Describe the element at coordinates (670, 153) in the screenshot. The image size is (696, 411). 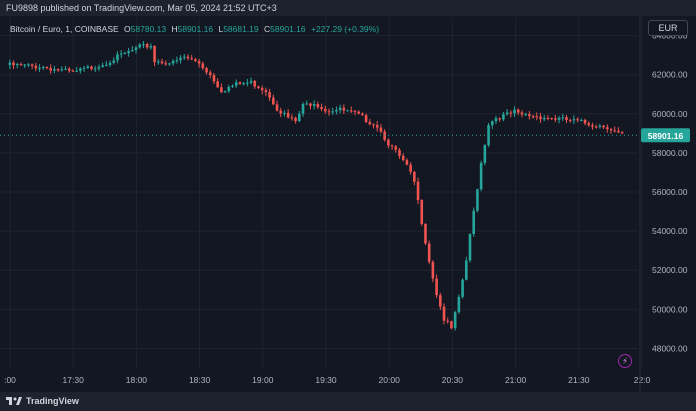
I see `y-tick-label: 58000.00` at that location.